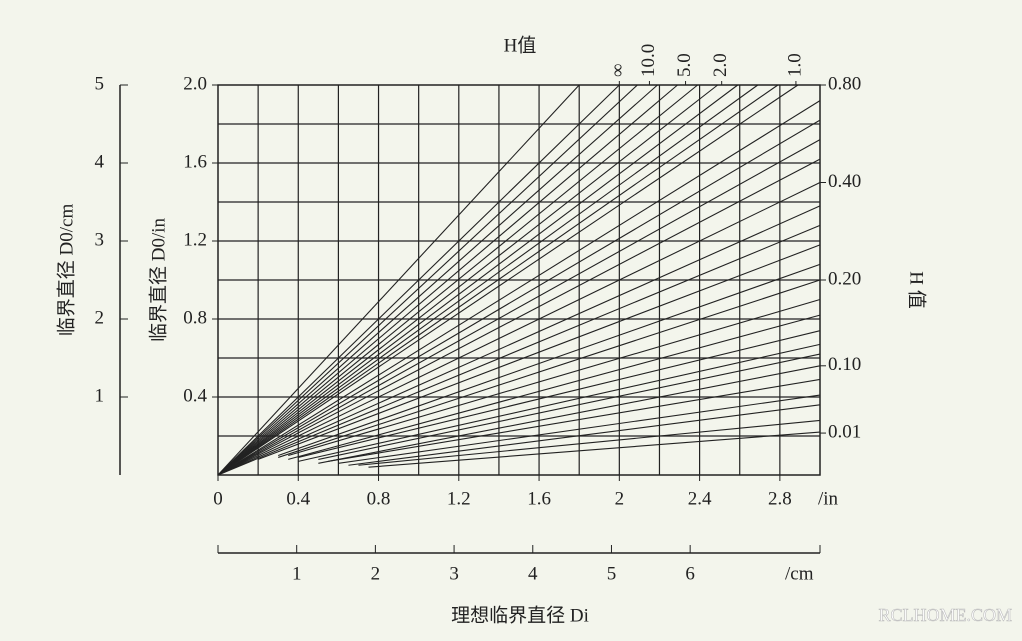  Describe the element at coordinates (844, 83) in the screenshot. I see `h-tick-label: 0.80` at that location.